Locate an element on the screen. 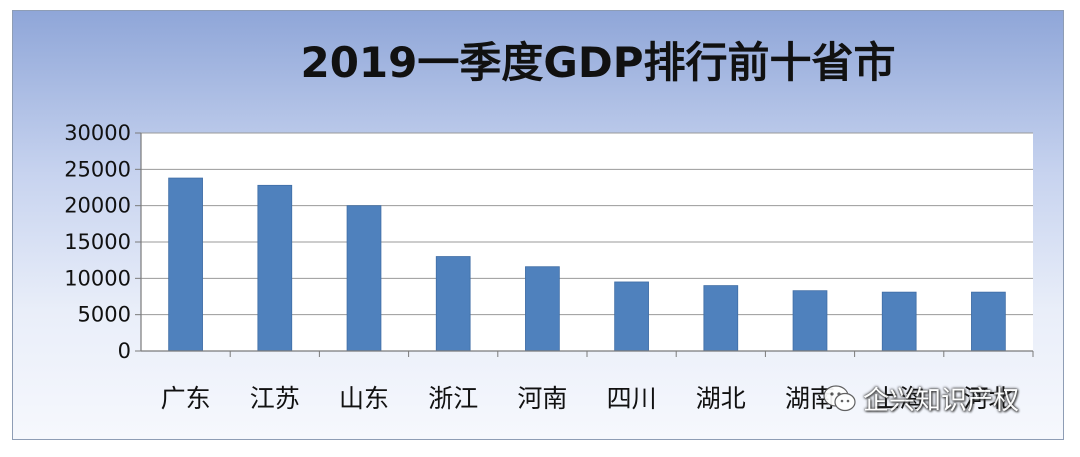 The height and width of the screenshot is (457, 1080). bar-四川 is located at coordinates (631, 316).